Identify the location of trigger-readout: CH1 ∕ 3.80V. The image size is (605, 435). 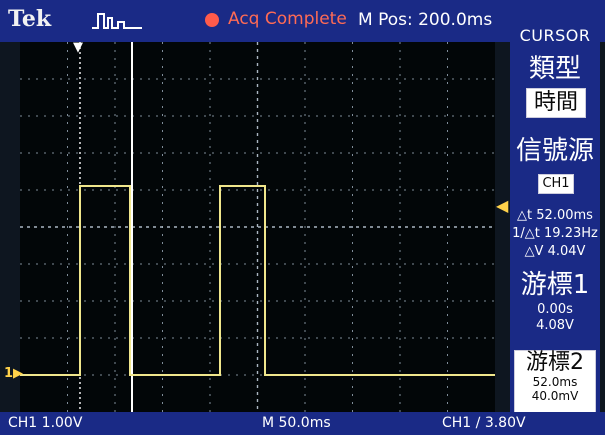
(484, 423).